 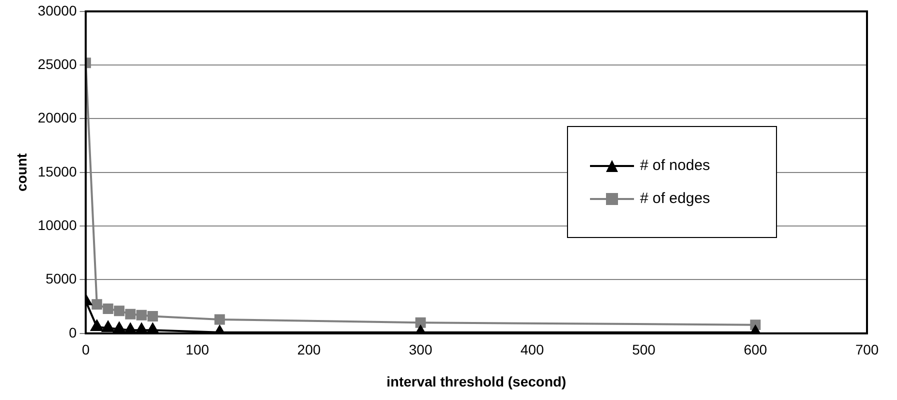 I want to click on y-tick-label: 5000, so click(x=61, y=278).